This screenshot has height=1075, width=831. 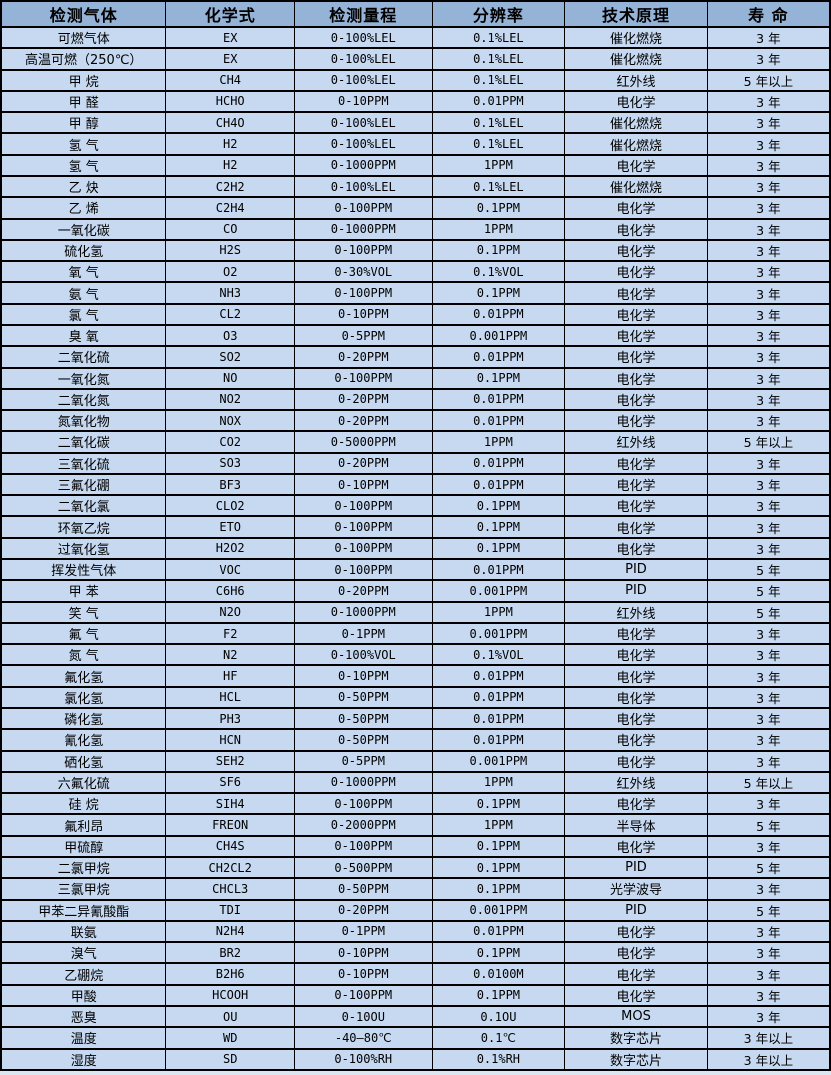 What do you see at coordinates (415, 825) in the screenshot?
I see `table-row: 氟利昂 FREON 0-2000PPM 1PPM 半导体 5 年` at bounding box center [415, 825].